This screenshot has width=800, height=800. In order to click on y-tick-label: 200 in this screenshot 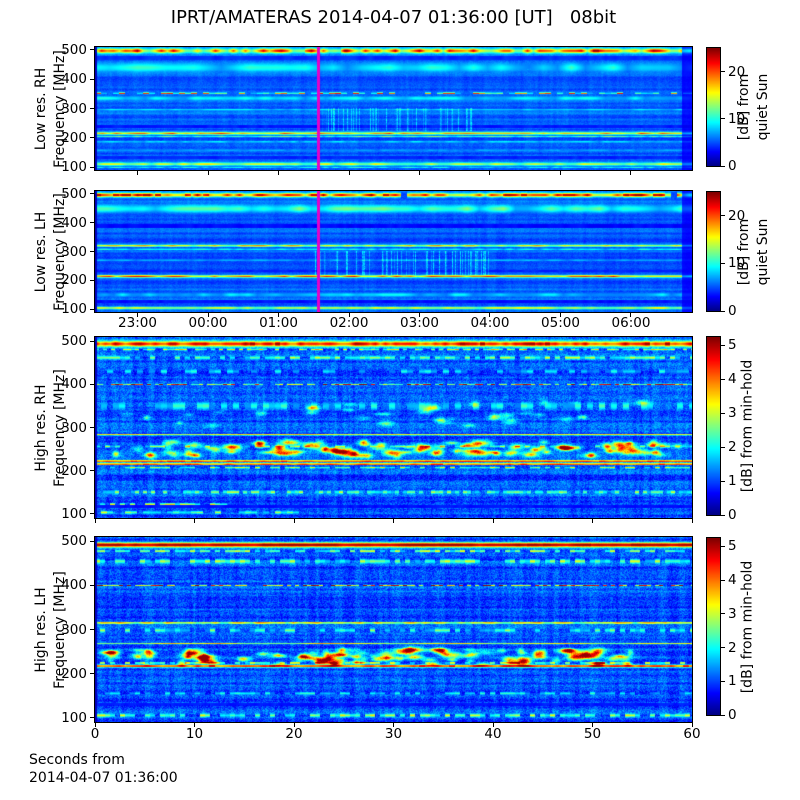, I will do `click(74, 137)`.